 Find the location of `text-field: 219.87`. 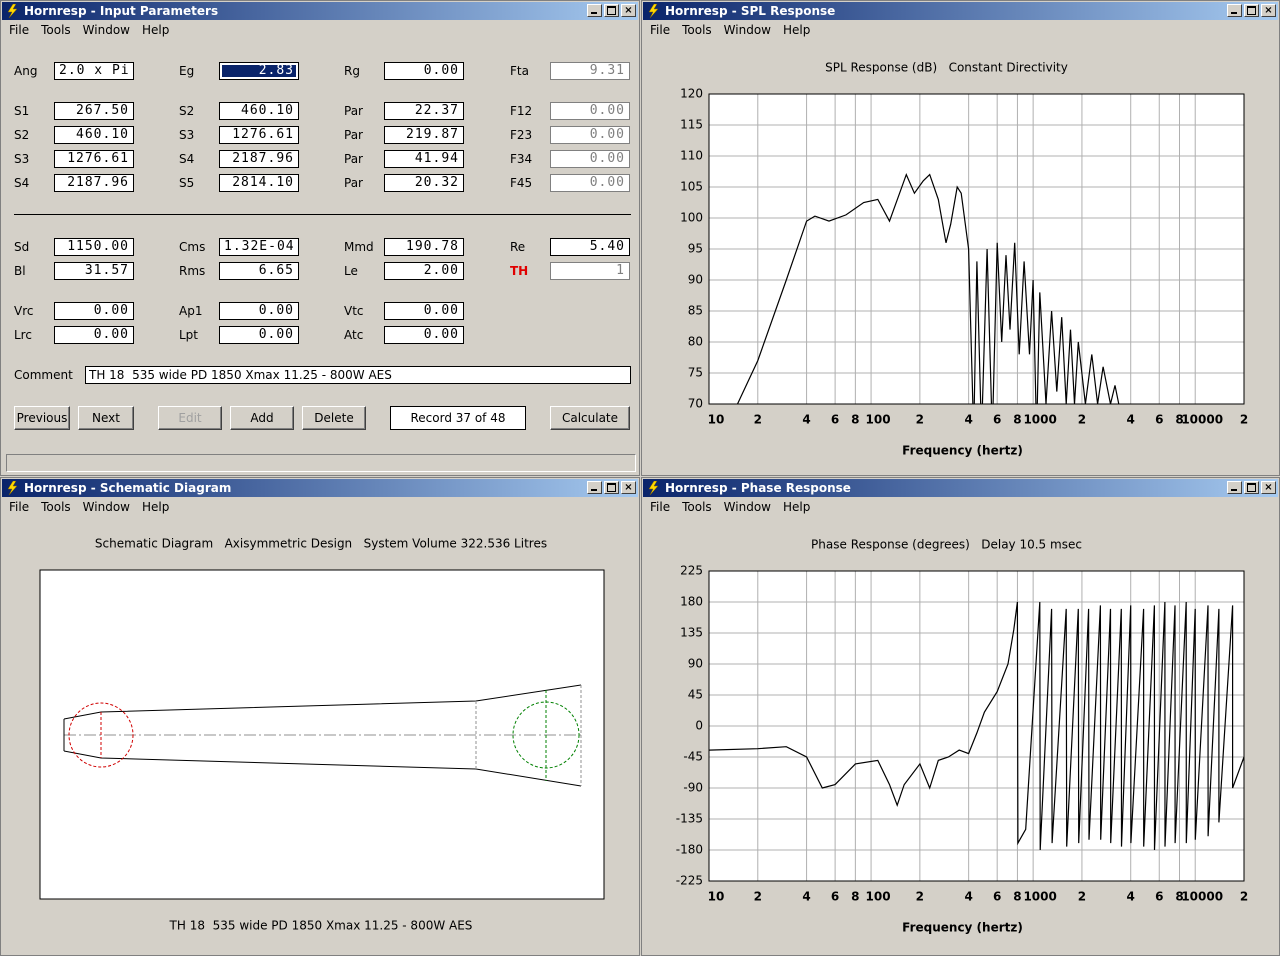

text-field: 219.87 is located at coordinates (424, 135).